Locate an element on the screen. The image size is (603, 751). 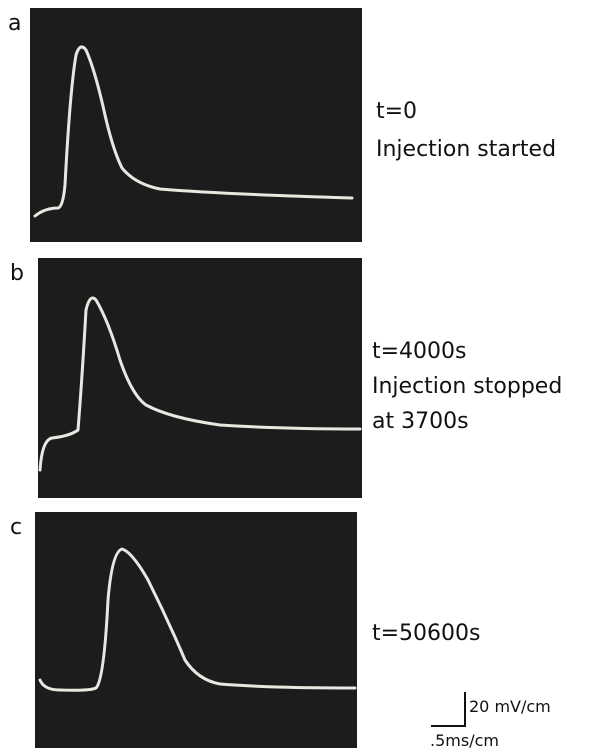
annotation: t=50600s is located at coordinates (426, 633).